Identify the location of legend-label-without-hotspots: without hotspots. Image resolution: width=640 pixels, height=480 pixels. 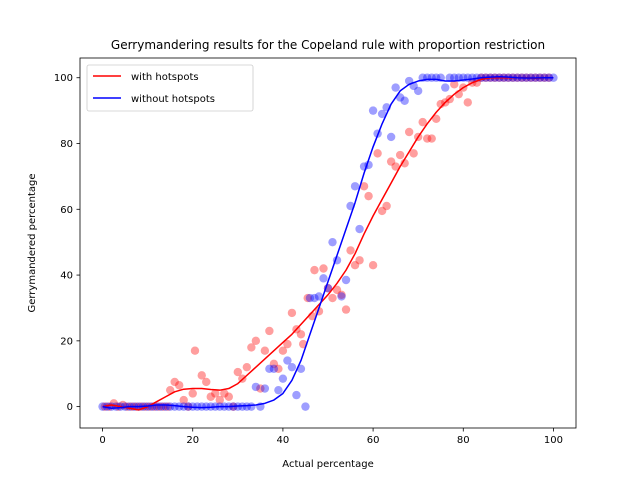
(173, 99).